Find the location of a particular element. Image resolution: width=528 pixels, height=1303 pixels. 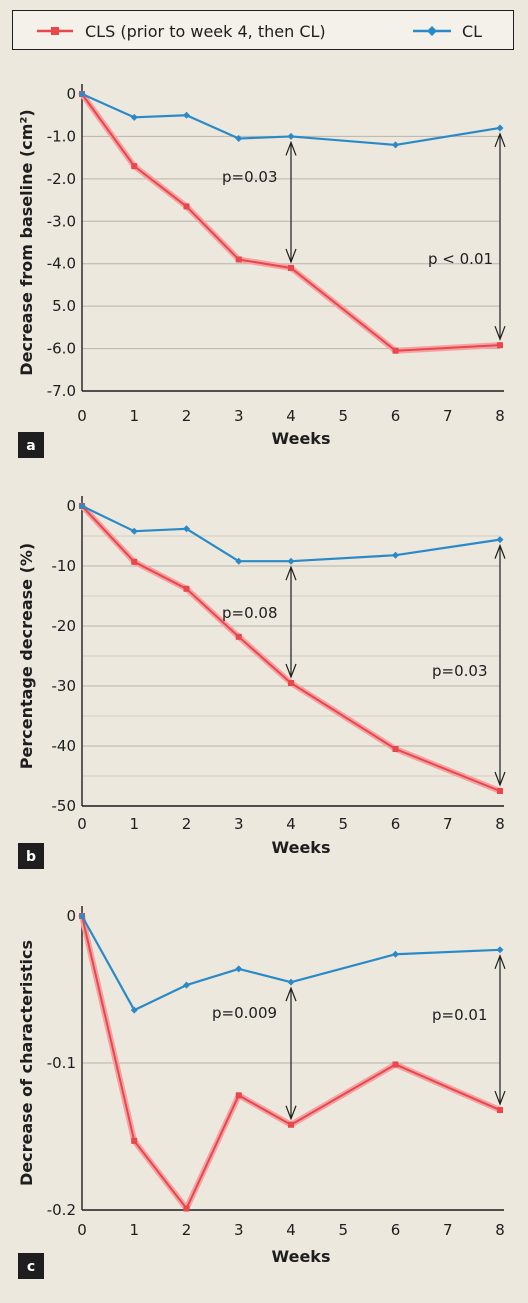

x-tick-label-a: 2 is located at coordinates (187, 416).